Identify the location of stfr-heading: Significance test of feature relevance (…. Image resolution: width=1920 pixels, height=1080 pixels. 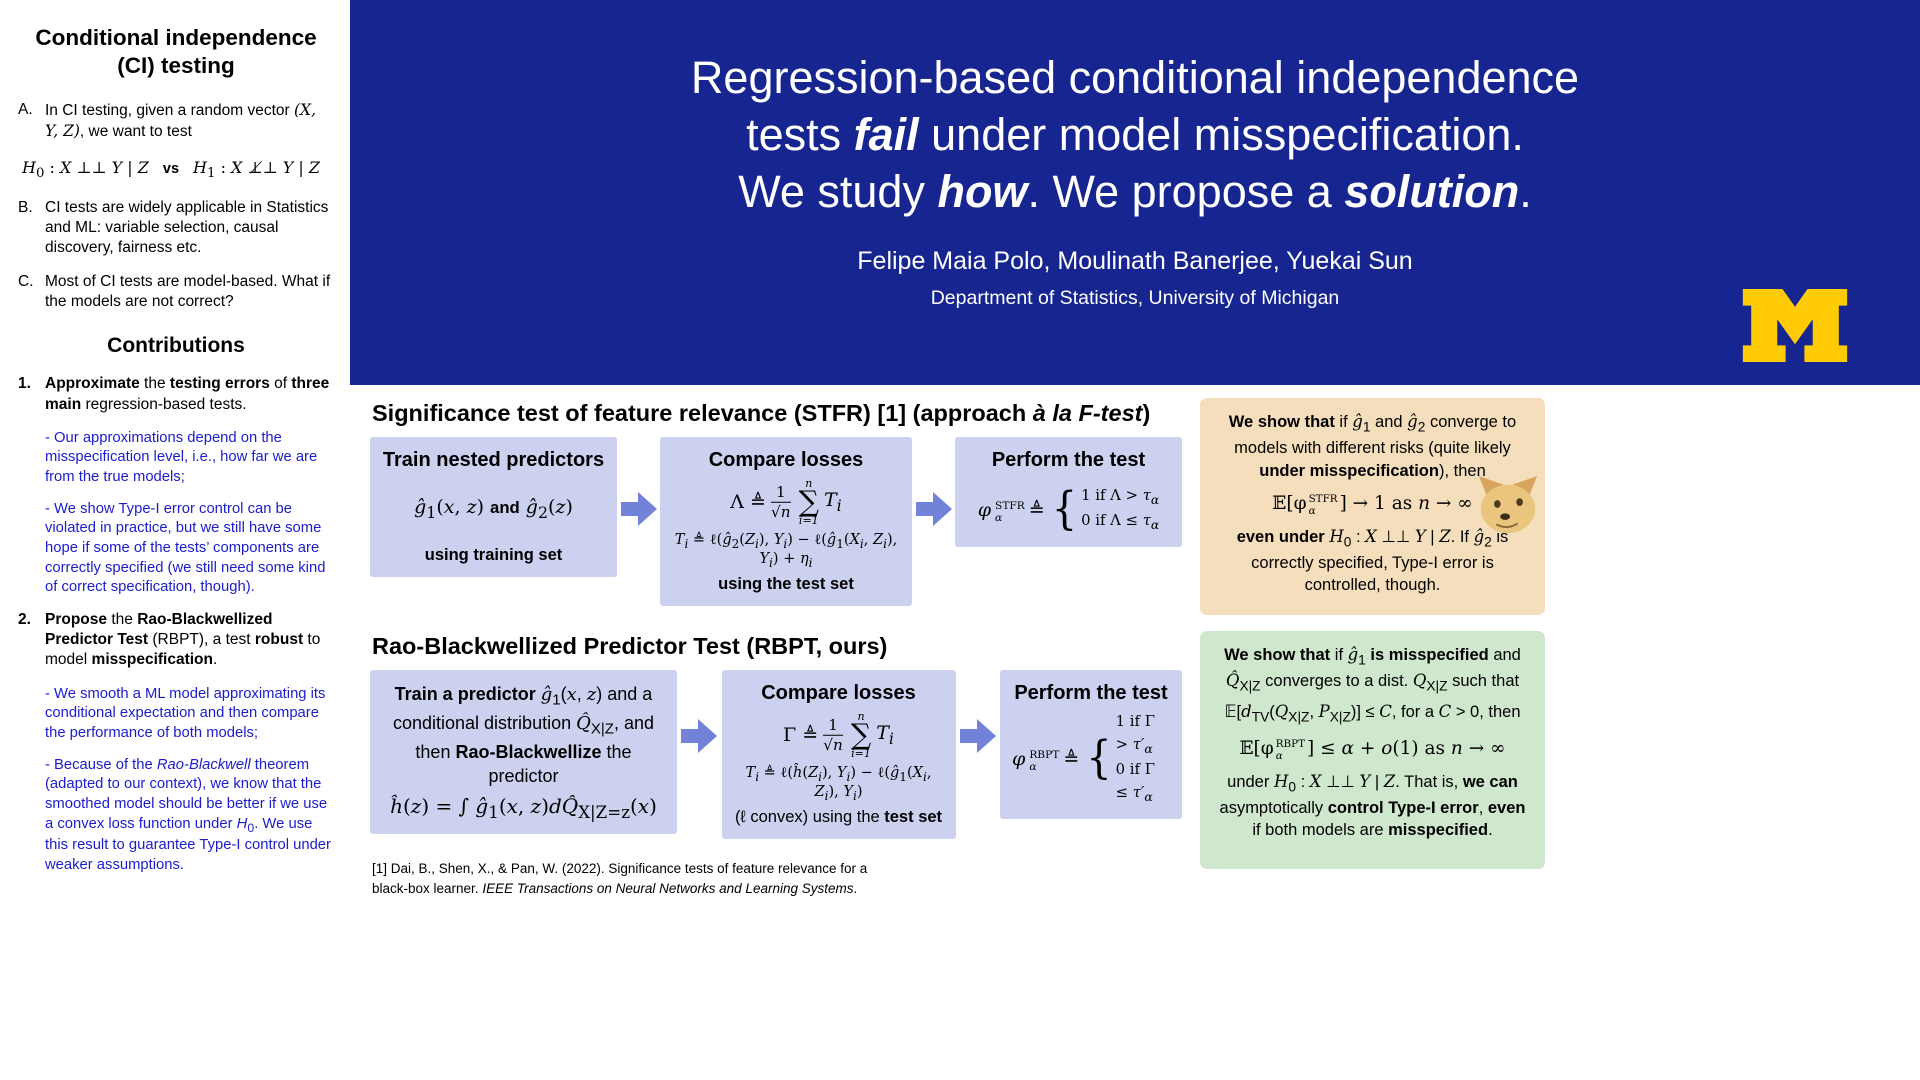
(761, 413).